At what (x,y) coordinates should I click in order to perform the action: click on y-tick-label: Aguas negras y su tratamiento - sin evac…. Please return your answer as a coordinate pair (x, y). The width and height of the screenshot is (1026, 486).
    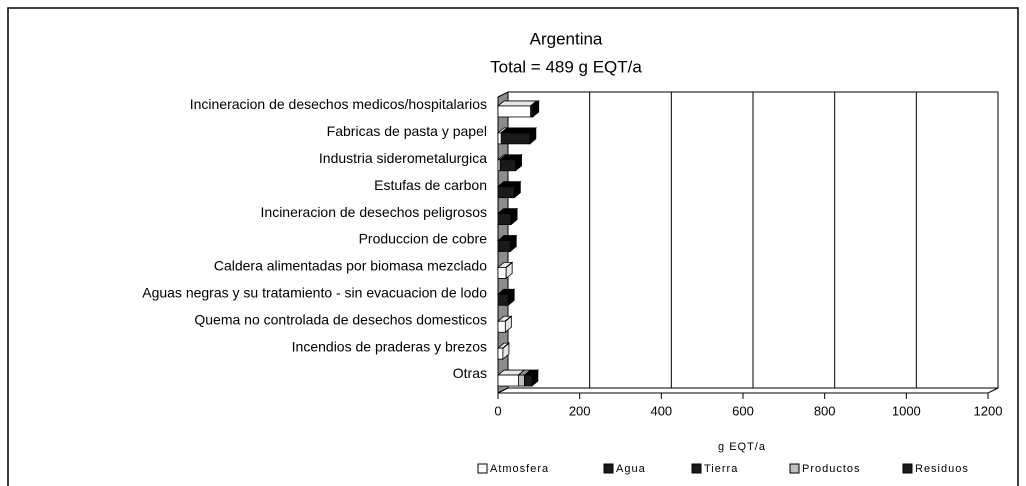
    Looking at the image, I should click on (314, 293).